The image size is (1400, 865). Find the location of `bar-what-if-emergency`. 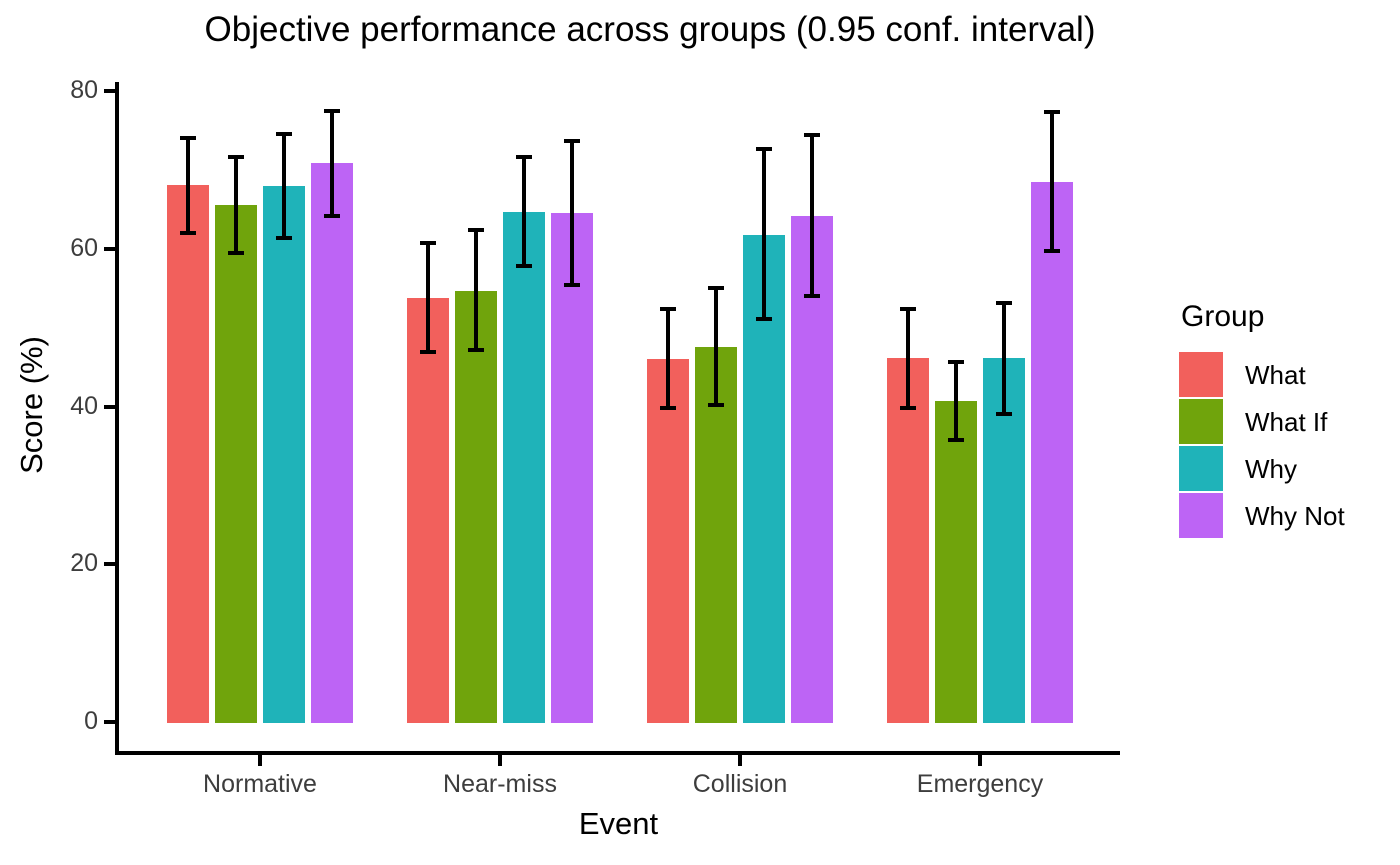

bar-what-if-emergency is located at coordinates (956, 561).